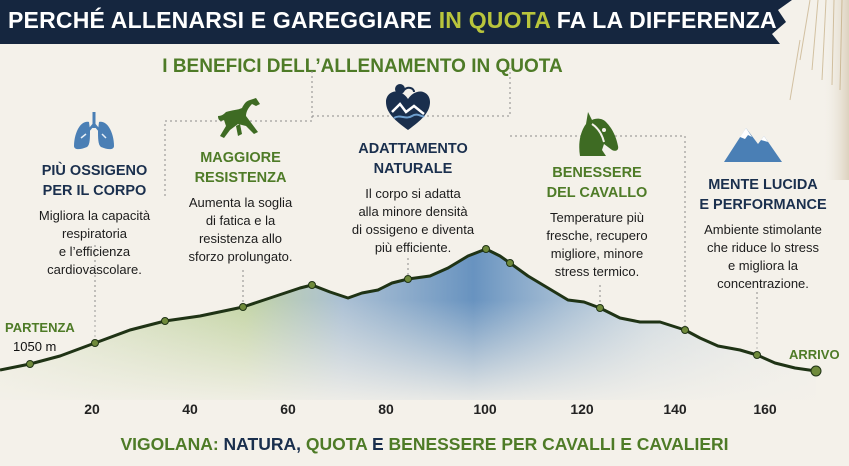 The image size is (849, 466). Describe the element at coordinates (40, 327) in the screenshot. I see `start-label: PARTENZA` at that location.